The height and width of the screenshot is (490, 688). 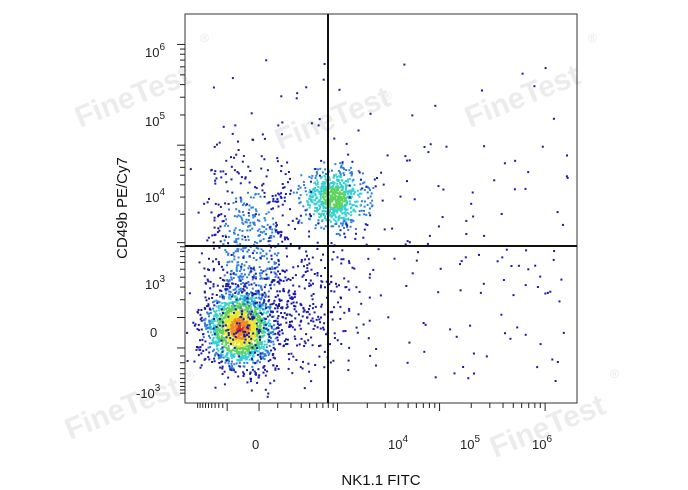 I want to click on watermark-mark-2: ®, so click(x=387, y=96).